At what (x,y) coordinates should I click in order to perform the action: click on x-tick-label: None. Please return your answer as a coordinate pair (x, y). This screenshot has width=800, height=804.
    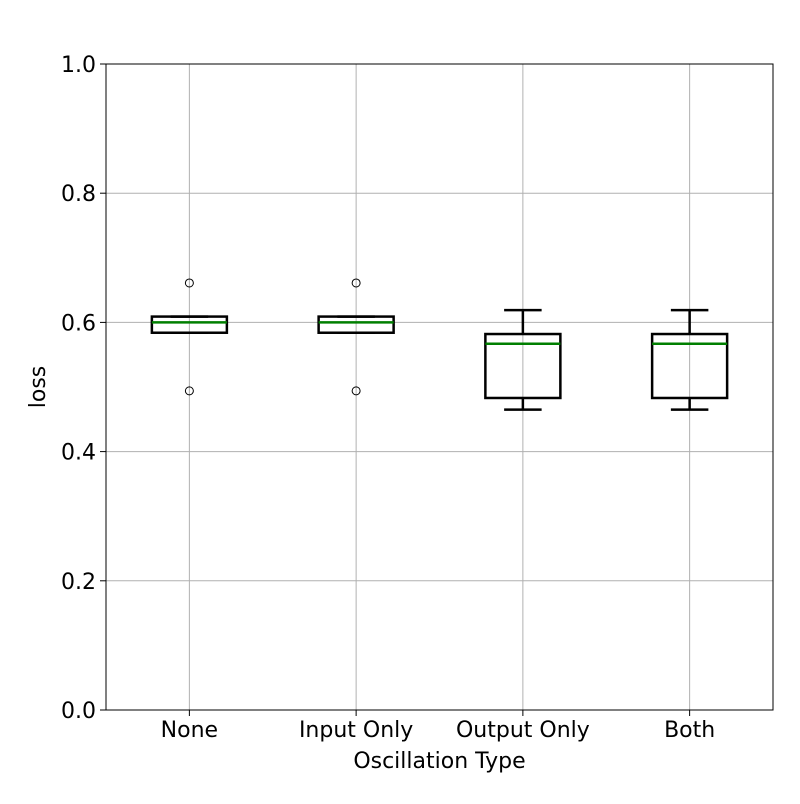
    Looking at the image, I should click on (189, 730).